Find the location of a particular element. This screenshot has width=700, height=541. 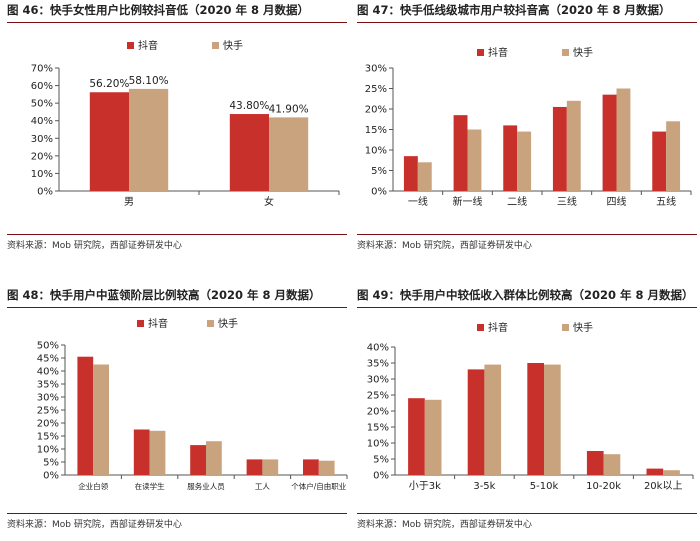

x-tick-label: 20k以上 is located at coordinates (663, 486).